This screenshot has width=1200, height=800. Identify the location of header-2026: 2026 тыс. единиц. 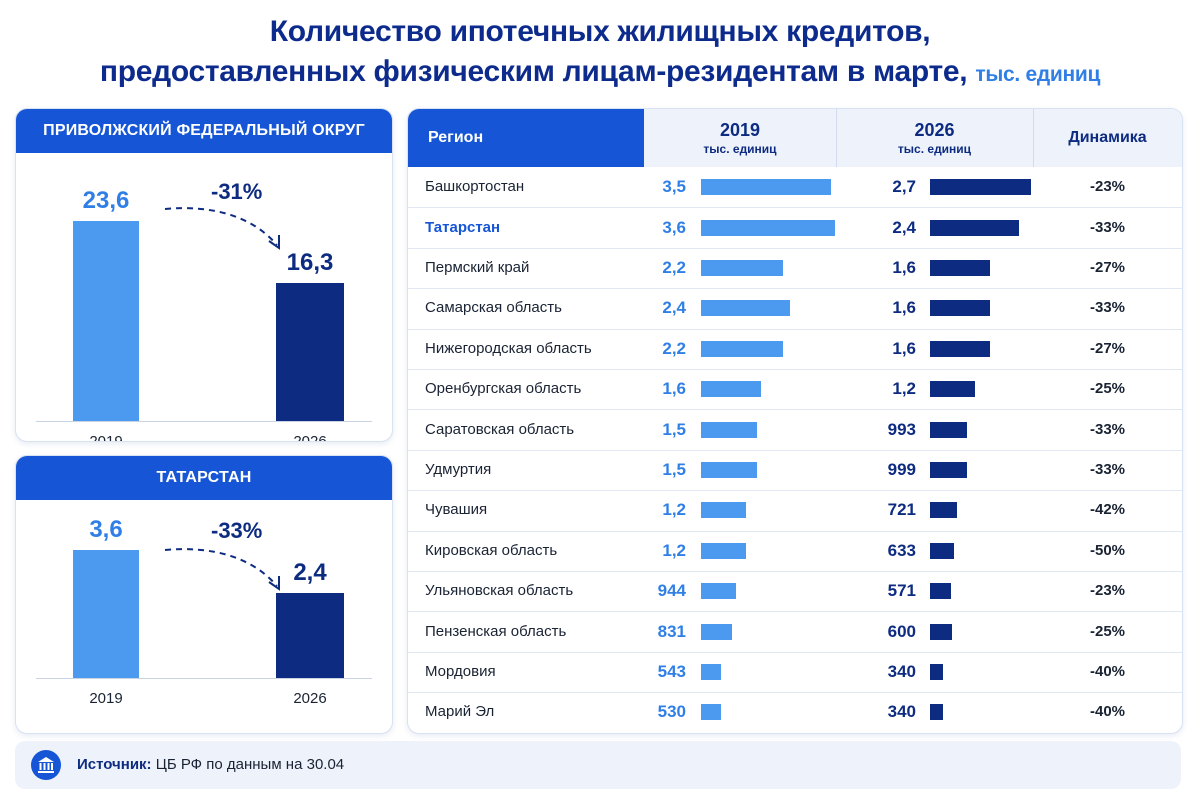
(934, 138).